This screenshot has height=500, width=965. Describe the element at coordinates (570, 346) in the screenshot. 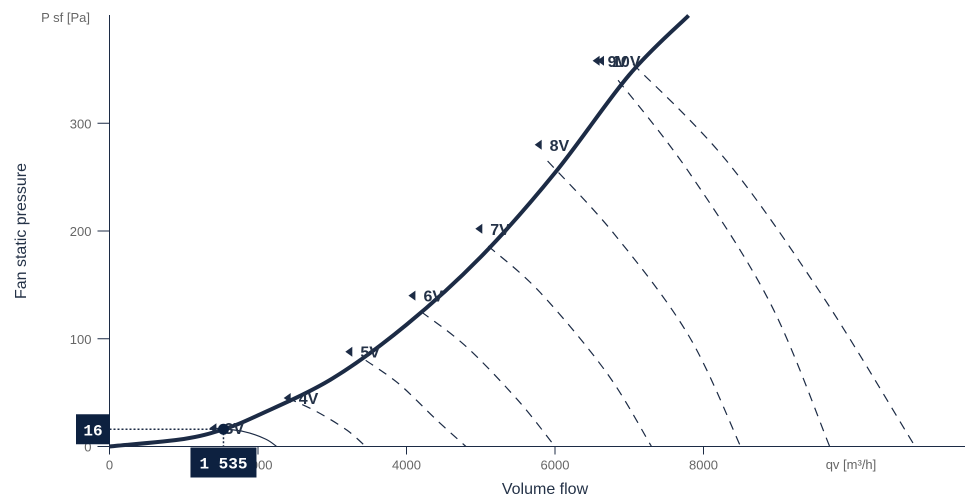

I see `fan-curve-7v` at that location.